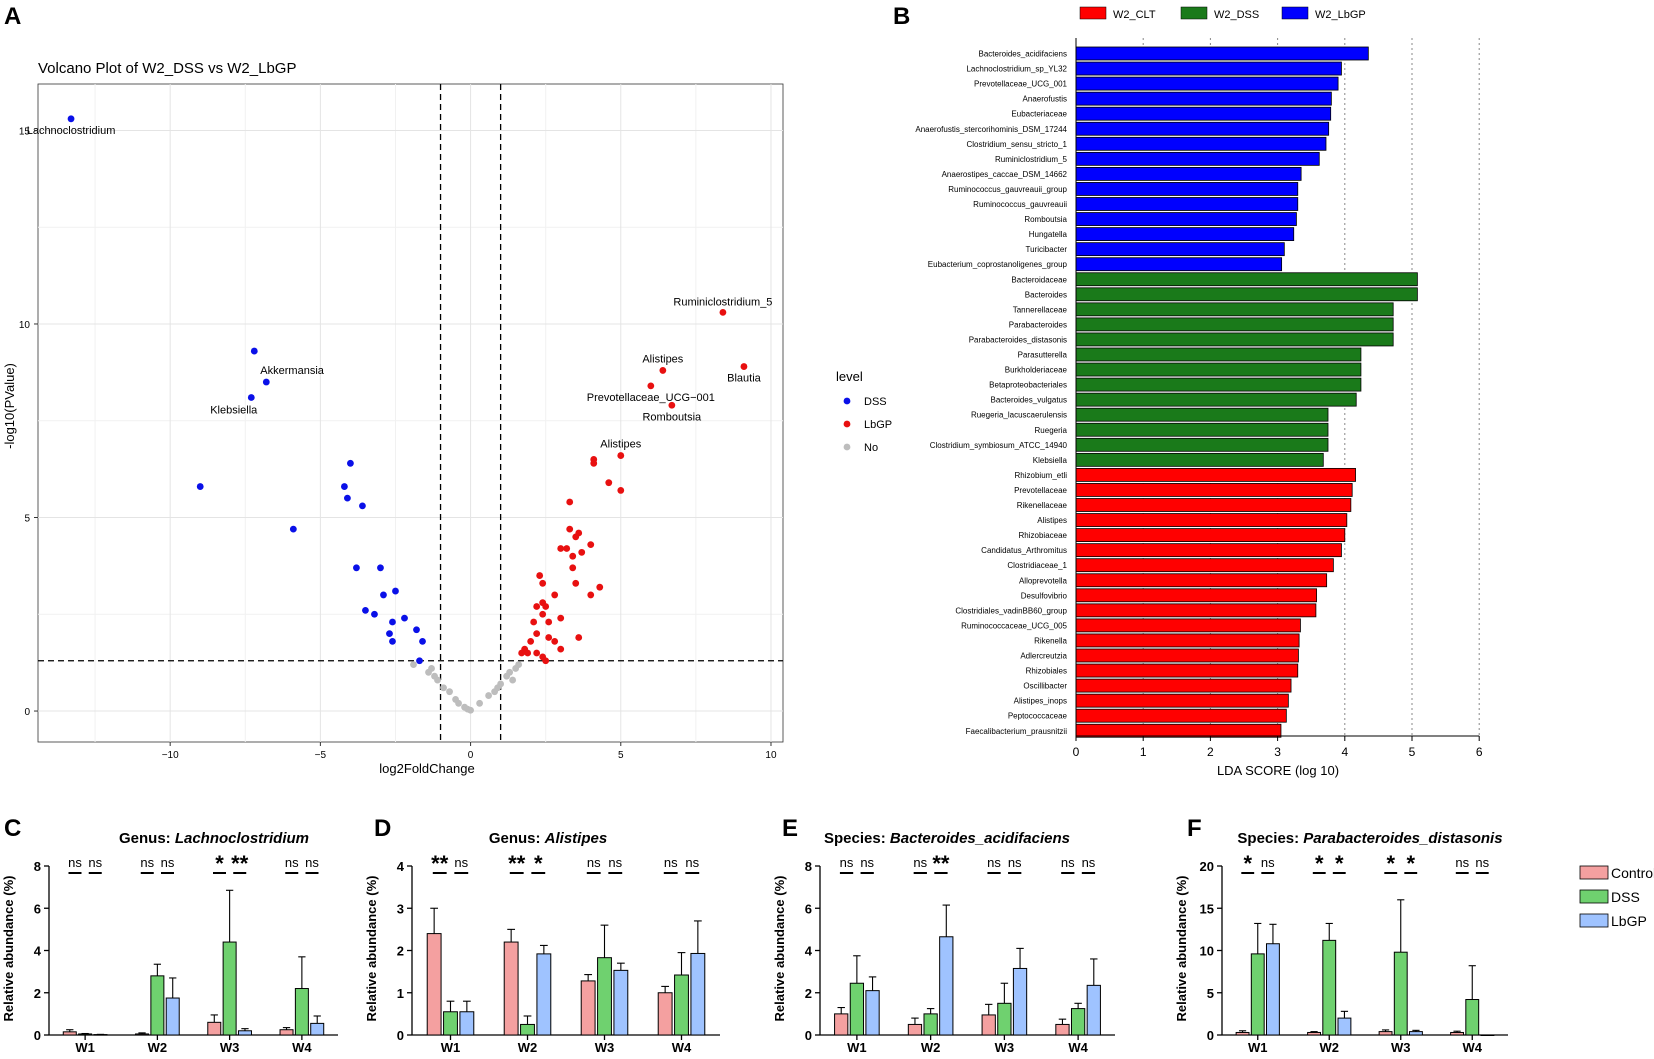 The width and height of the screenshot is (1654, 1059). What do you see at coordinates (27, 519) in the screenshot?
I see `y-tick-label: 5` at bounding box center [27, 519].